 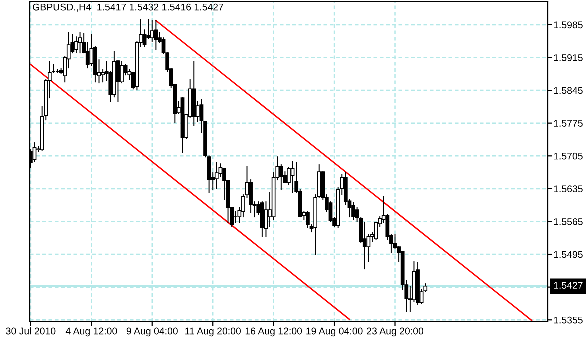 What do you see at coordinates (568, 123) in the screenshot?
I see `y-tick-label: 1.5775` at bounding box center [568, 123].